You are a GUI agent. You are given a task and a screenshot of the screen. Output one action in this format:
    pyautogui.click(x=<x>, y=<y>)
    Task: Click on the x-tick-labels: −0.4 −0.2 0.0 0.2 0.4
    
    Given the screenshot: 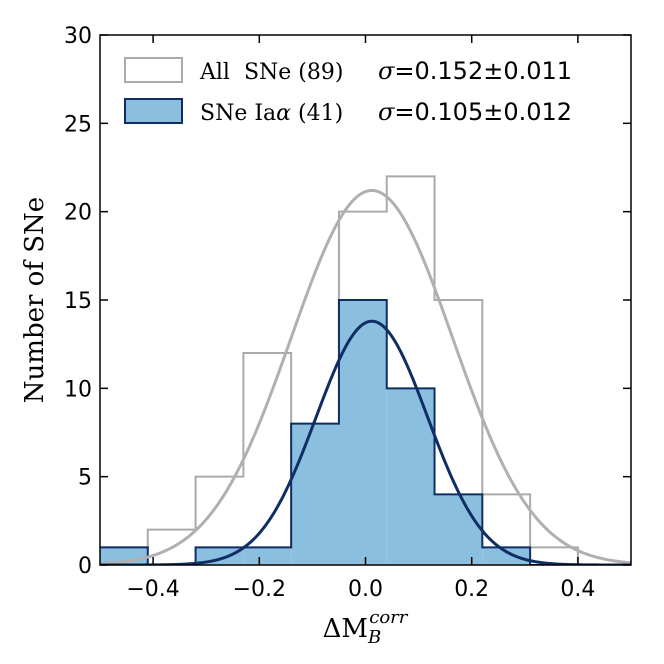 What is the action you would take?
    pyautogui.click(x=360, y=589)
    